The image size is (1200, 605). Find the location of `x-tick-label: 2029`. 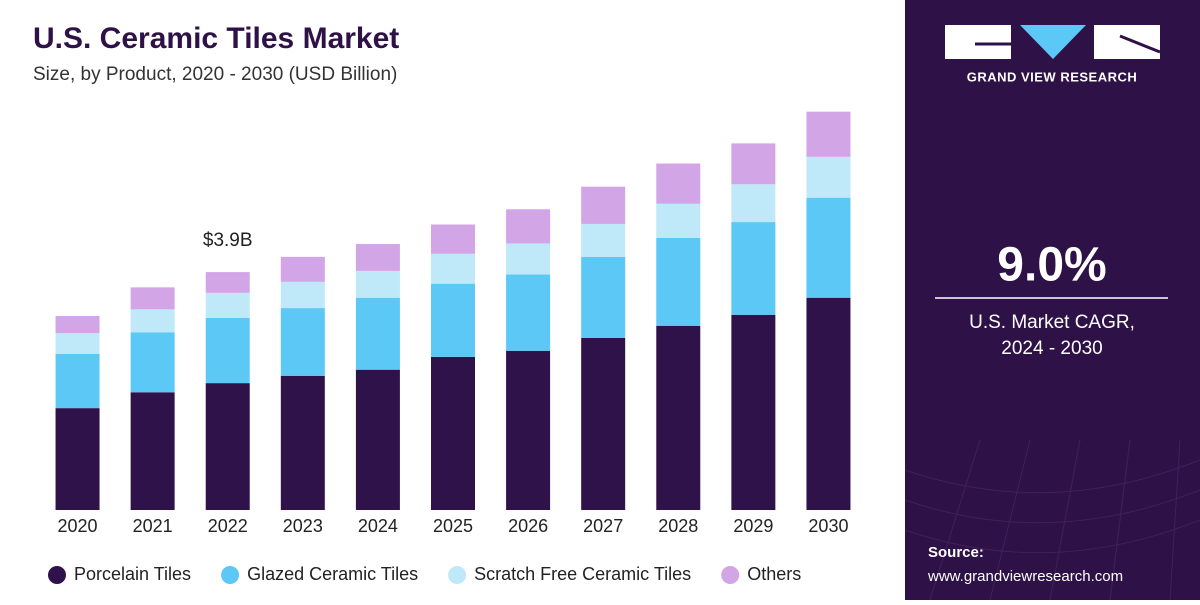

x-tick-label: 2029 is located at coordinates (753, 526).